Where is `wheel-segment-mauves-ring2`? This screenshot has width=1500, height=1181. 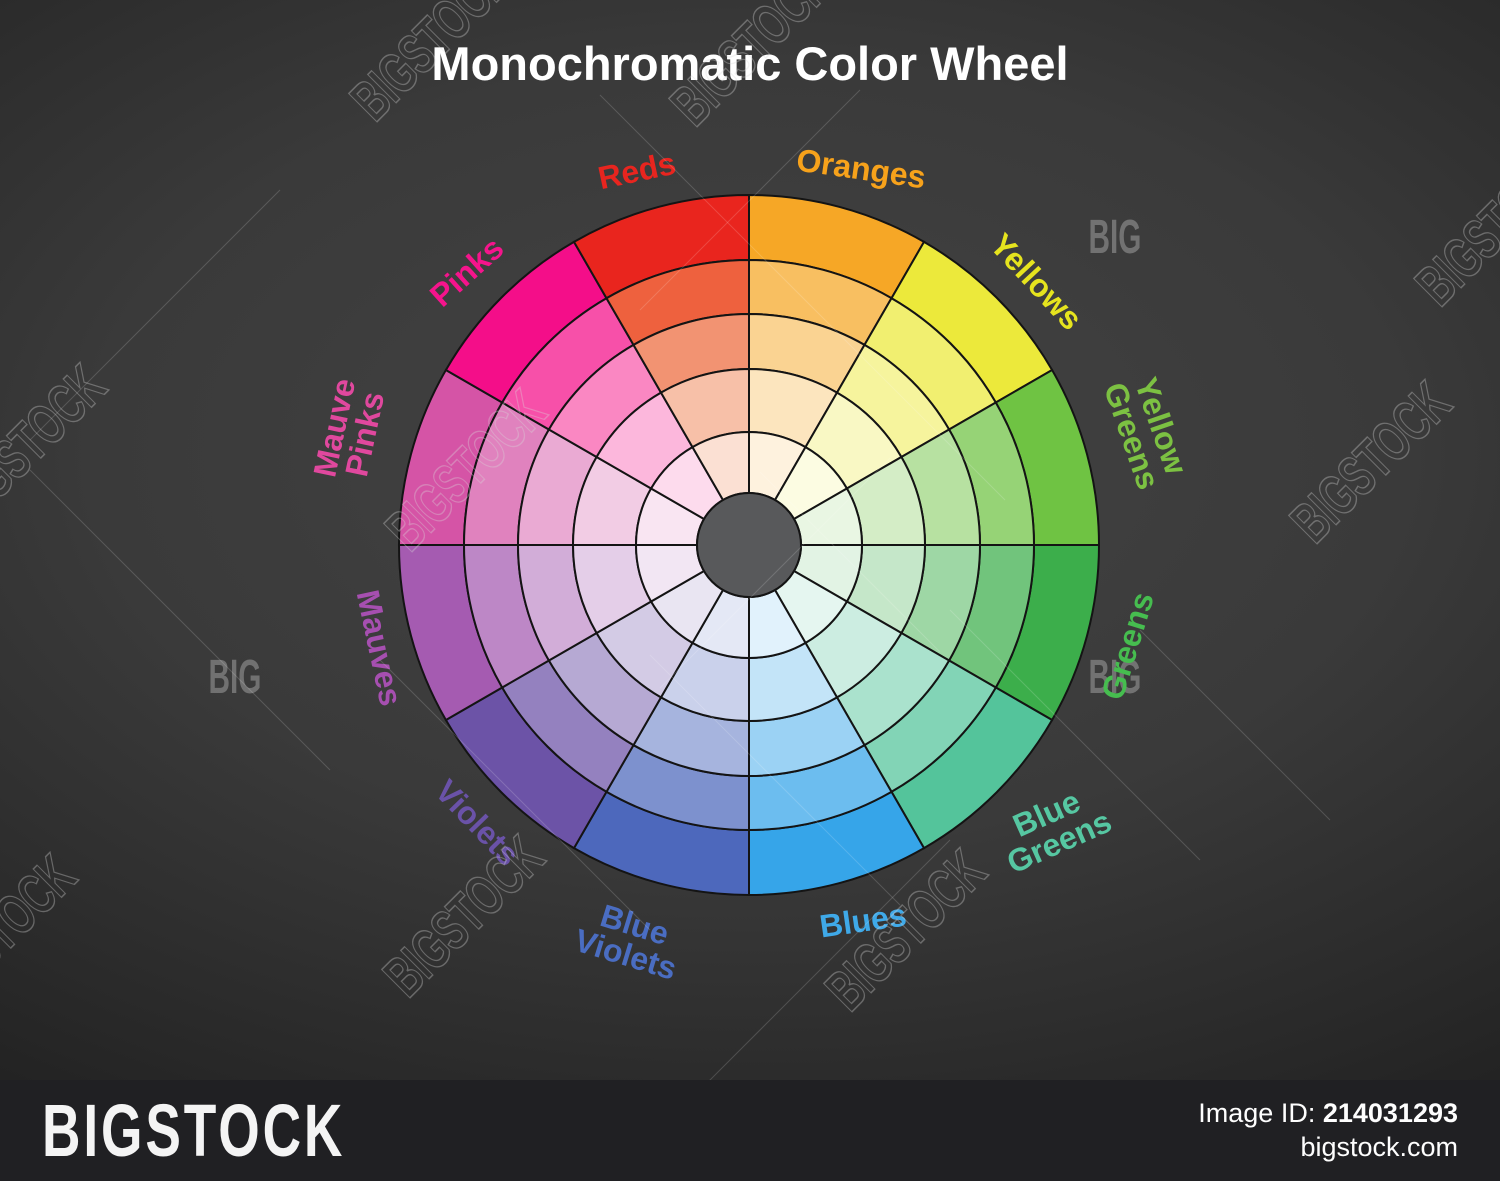
wheel-segment-mauves-ring2 is located at coordinates (506, 616).